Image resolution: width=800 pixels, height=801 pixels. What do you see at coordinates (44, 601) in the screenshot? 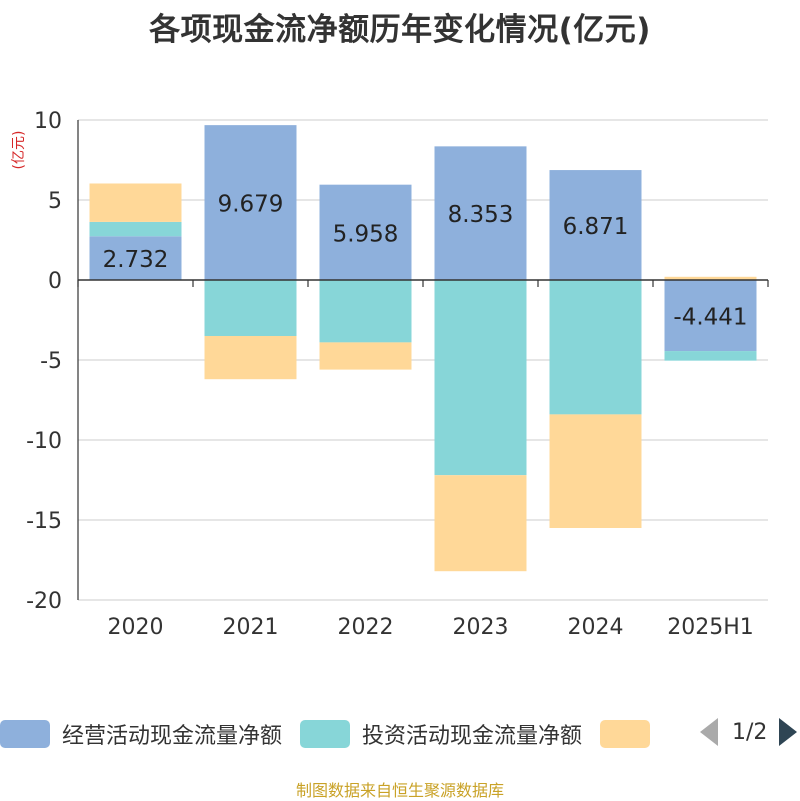
I see `y-tick-label: -20` at bounding box center [44, 601].